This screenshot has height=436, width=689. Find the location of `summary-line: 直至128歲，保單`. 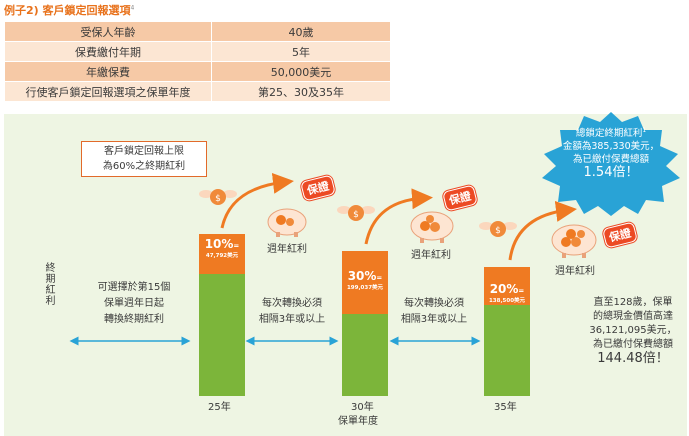

summary-line: 直至128歲，保單 is located at coordinates (633, 302).